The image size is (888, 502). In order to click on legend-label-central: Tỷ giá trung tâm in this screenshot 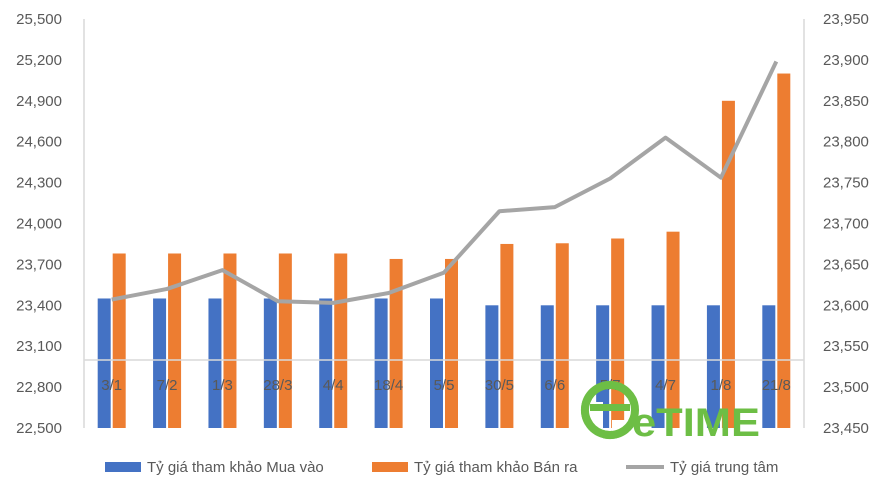, I will do `click(724, 467)`.